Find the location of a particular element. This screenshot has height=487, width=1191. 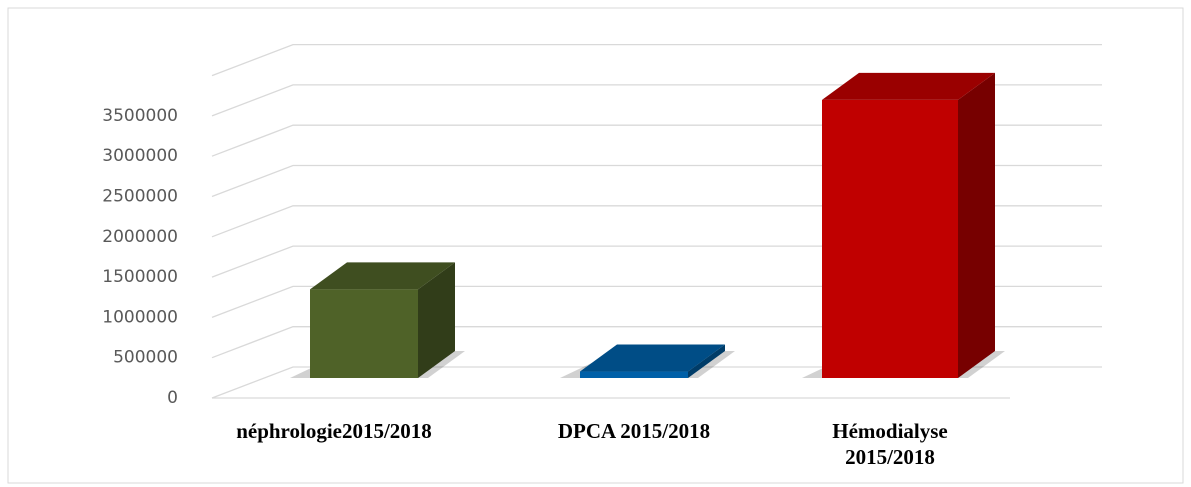

x-tick-label: Hémodialyse 2015/2018 is located at coordinates (890, 444).